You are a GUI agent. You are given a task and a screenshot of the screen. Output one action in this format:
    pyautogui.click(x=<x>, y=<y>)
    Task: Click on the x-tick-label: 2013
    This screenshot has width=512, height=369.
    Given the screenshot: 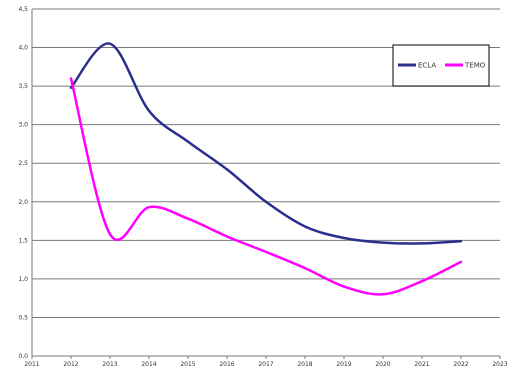 What is the action you would take?
    pyautogui.click(x=109, y=364)
    